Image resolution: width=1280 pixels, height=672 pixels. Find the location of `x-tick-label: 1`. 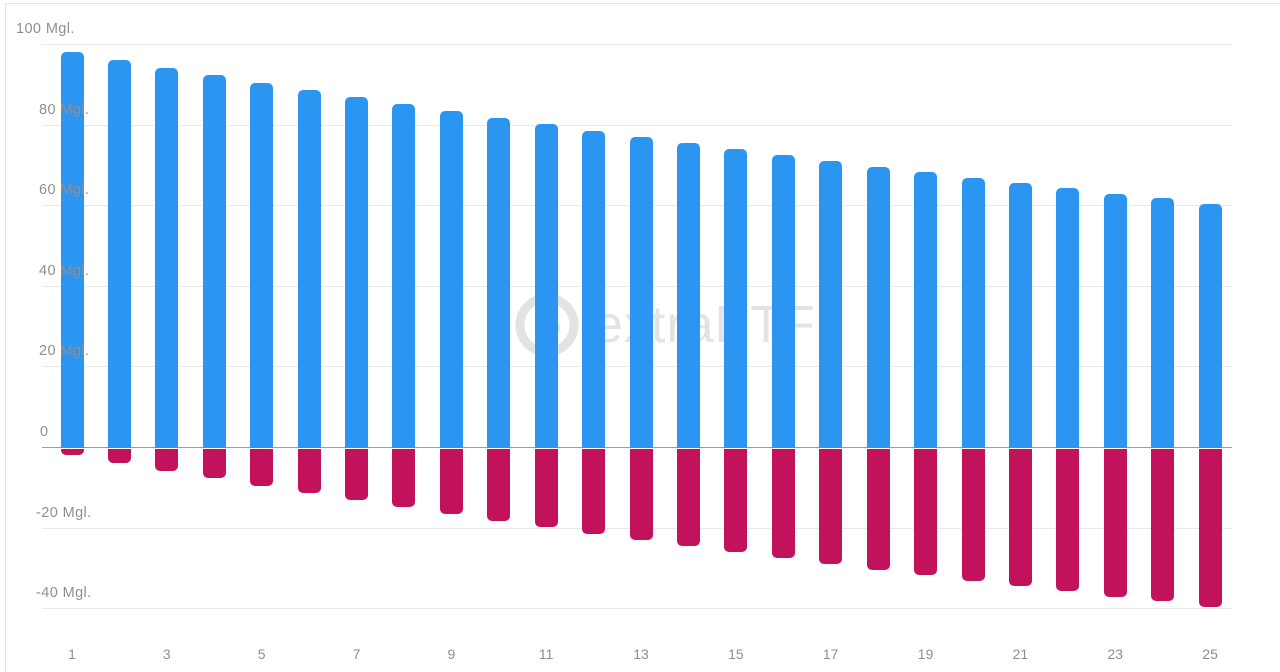

x-tick-label: 1 is located at coordinates (72, 654).